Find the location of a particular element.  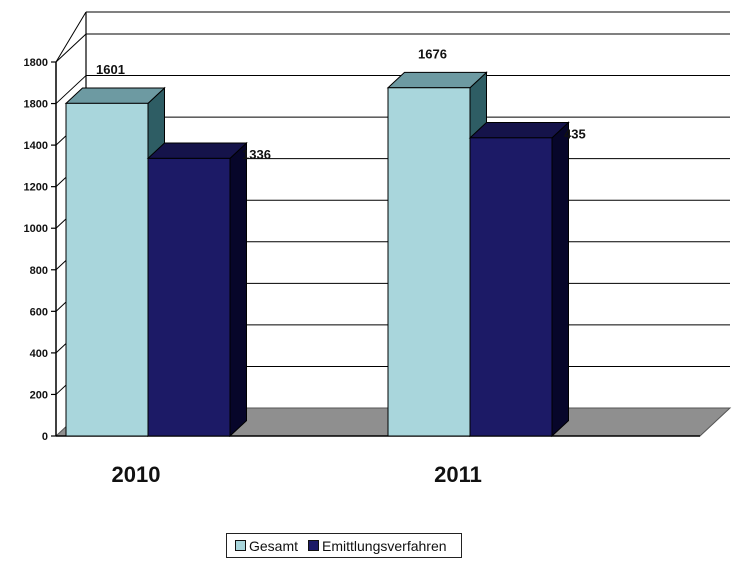

chart-legend: Gesamt Emittlungsverfahren is located at coordinates (344, 545).